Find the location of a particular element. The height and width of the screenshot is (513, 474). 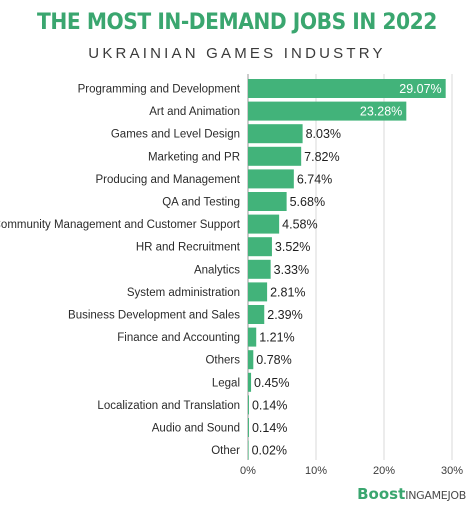

value-label: 2.81% is located at coordinates (287, 292).